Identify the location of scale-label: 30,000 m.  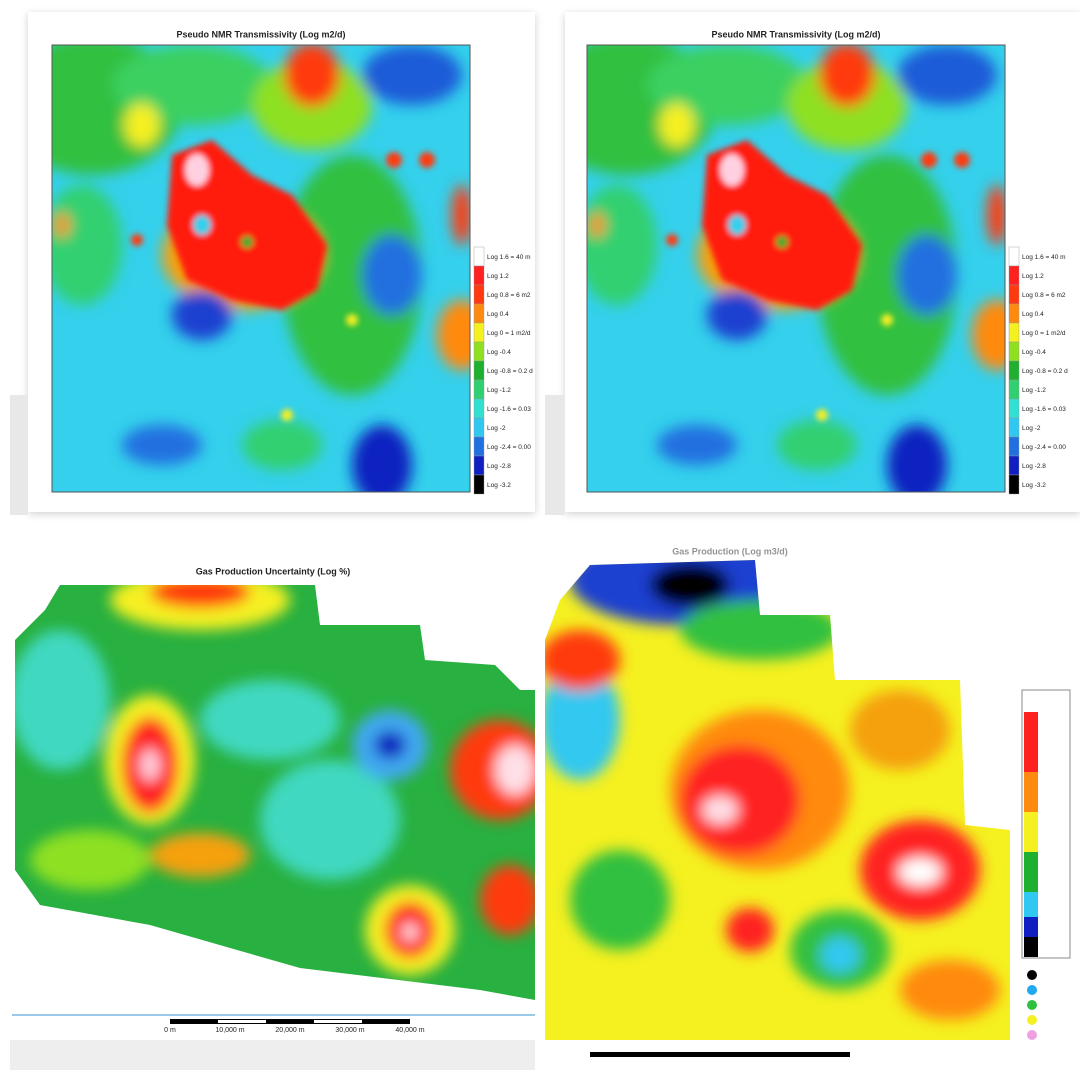
(349, 1030).